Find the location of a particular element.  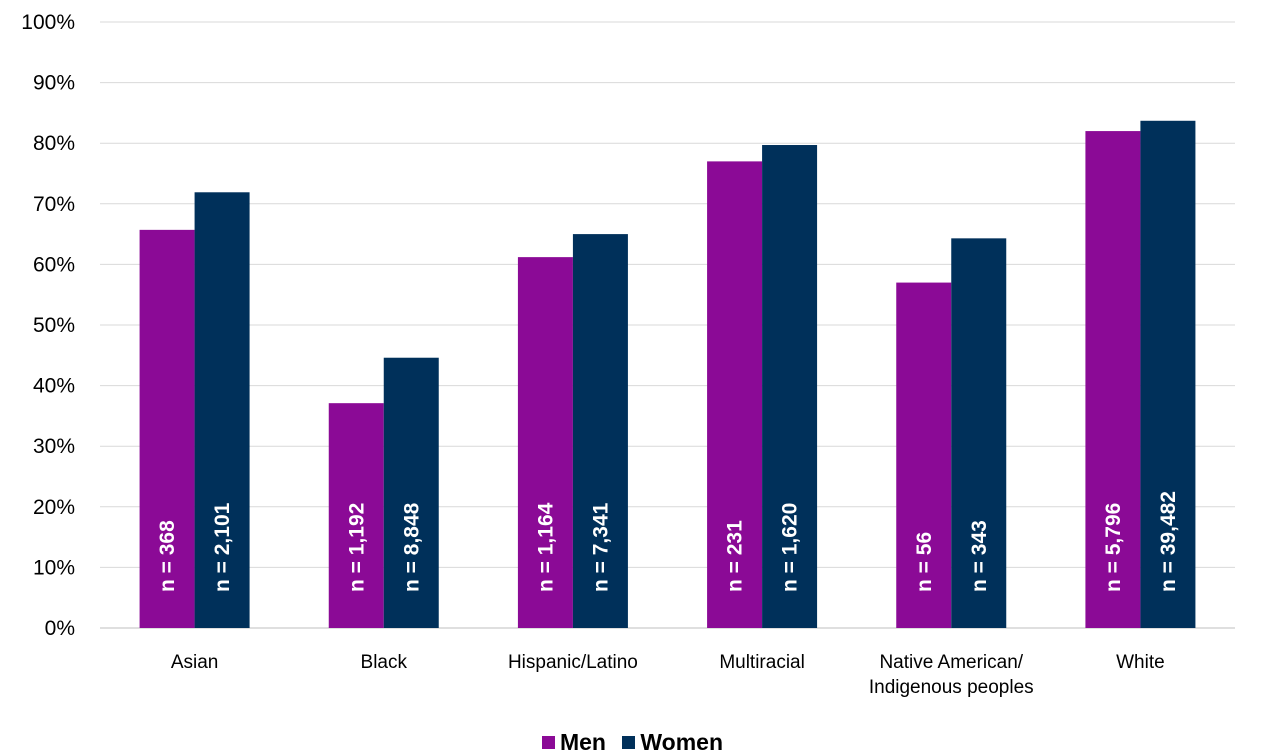

data-label: n = 1,164 is located at coordinates (545, 547).